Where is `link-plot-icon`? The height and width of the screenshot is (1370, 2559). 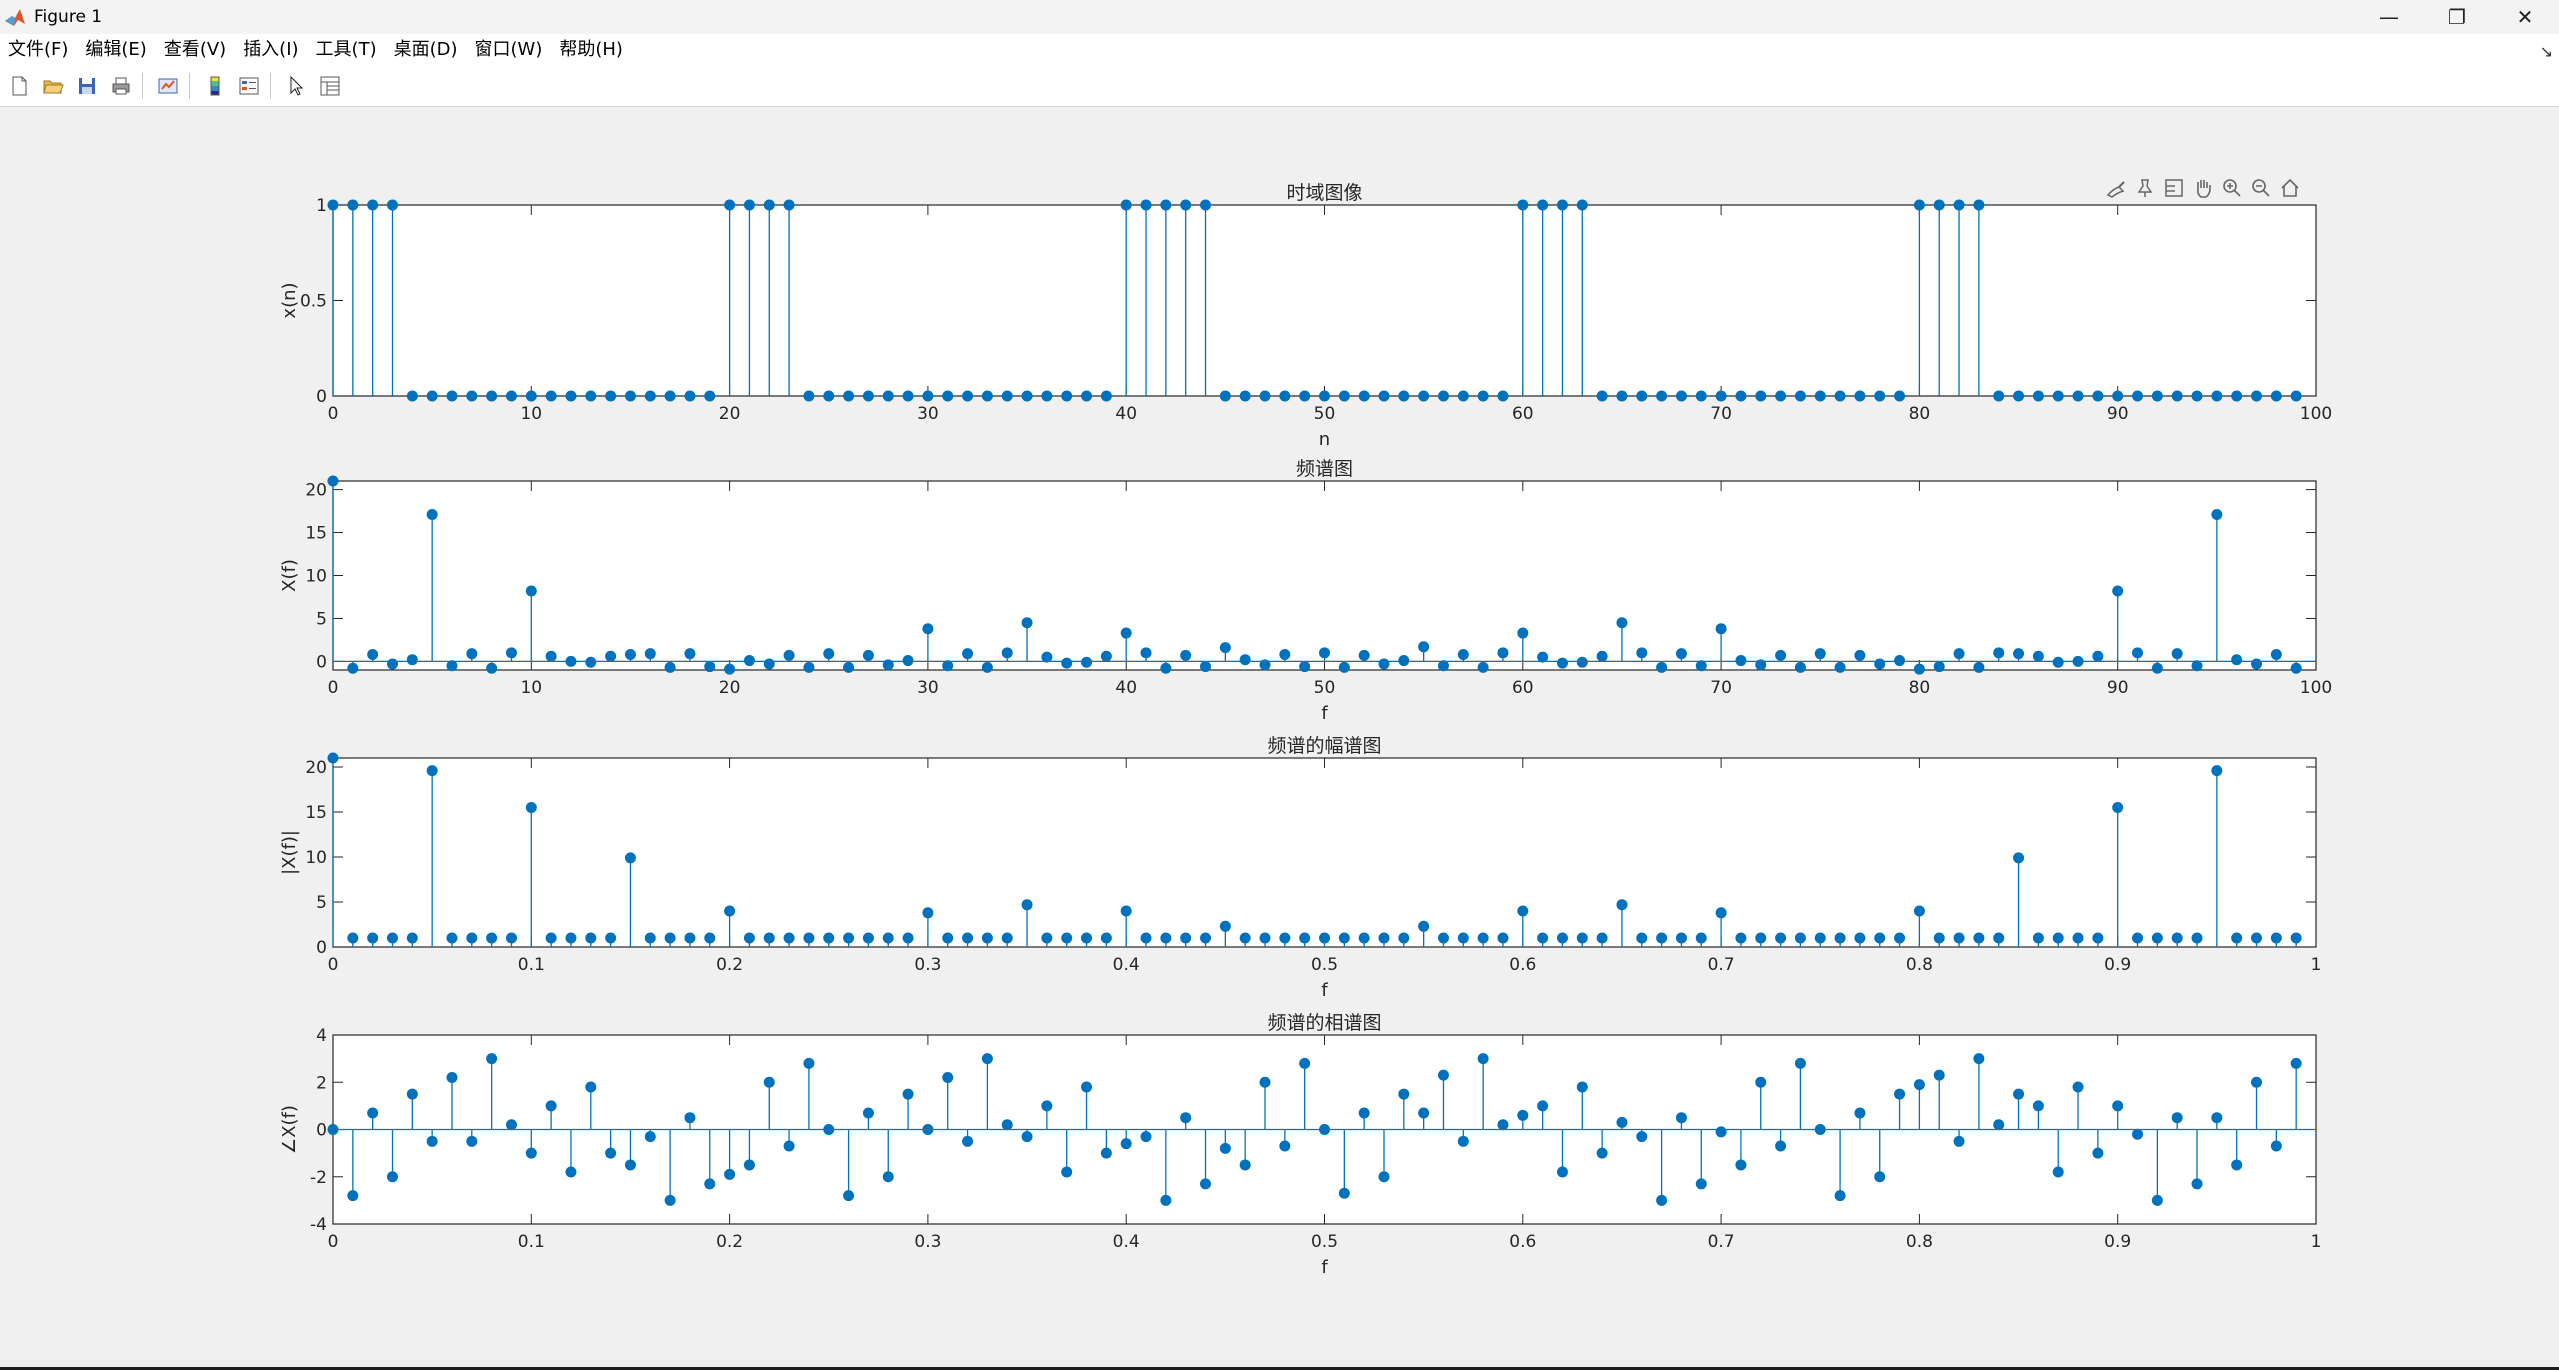
link-plot-icon is located at coordinates (168, 86).